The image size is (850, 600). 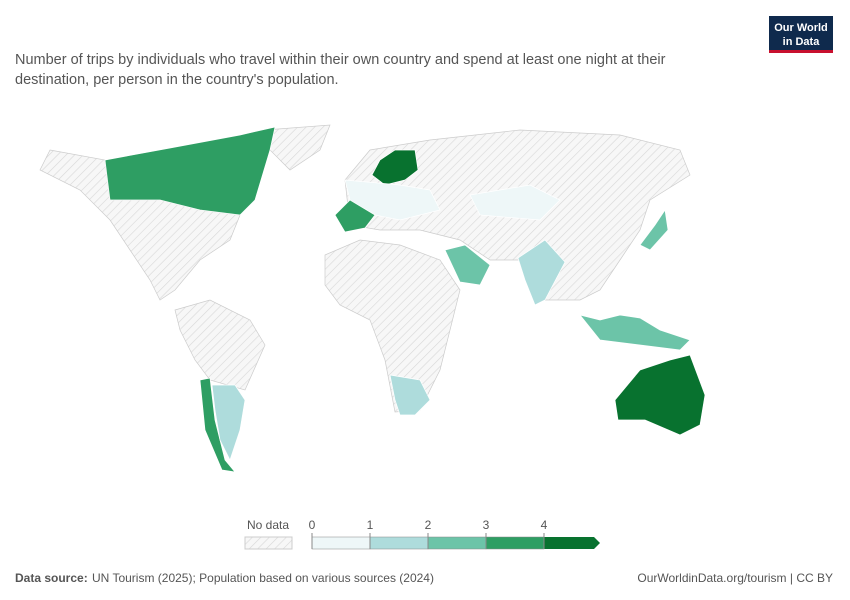 I want to click on legend-no-data-label: No data, so click(x=268, y=525).